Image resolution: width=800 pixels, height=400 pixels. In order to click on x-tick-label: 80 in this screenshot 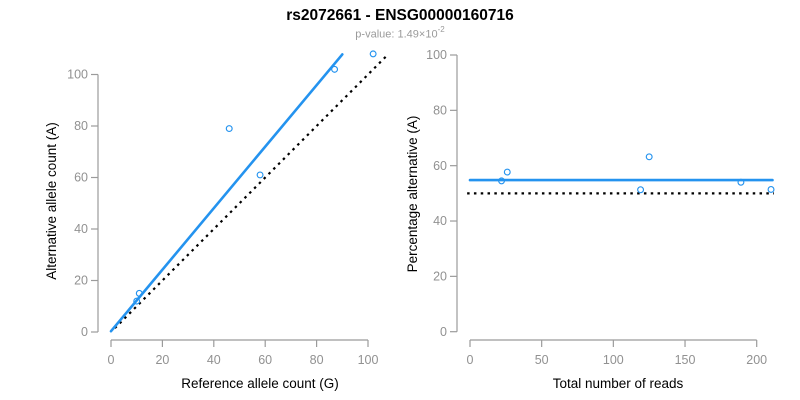, I will do `click(317, 360)`.